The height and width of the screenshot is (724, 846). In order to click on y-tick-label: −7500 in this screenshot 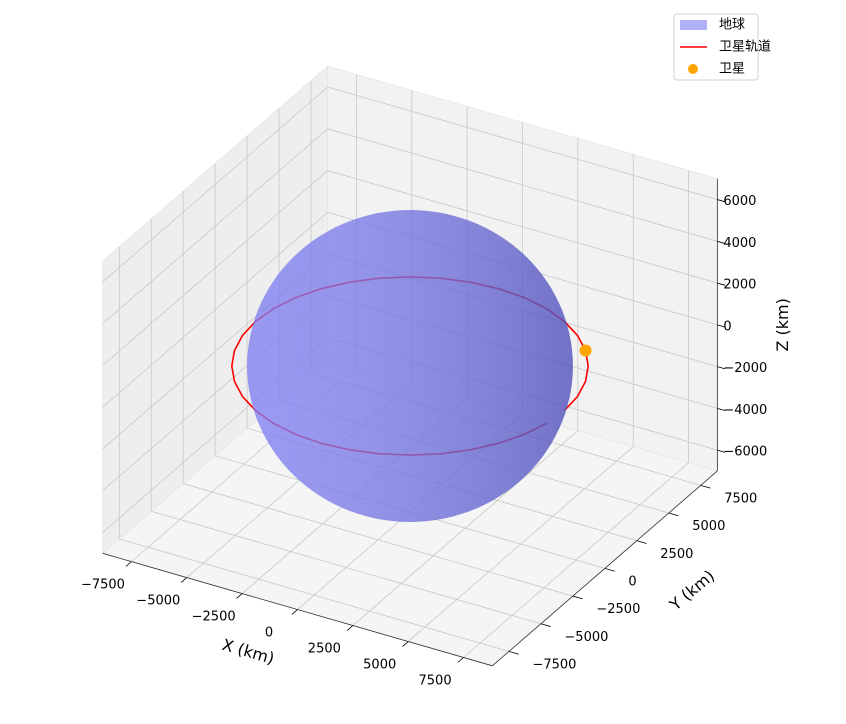, I will do `click(554, 665)`.